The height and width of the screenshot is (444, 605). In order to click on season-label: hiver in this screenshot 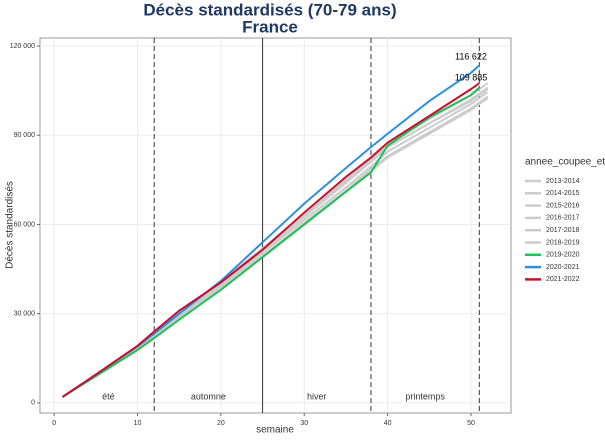, I will do `click(317, 396)`.